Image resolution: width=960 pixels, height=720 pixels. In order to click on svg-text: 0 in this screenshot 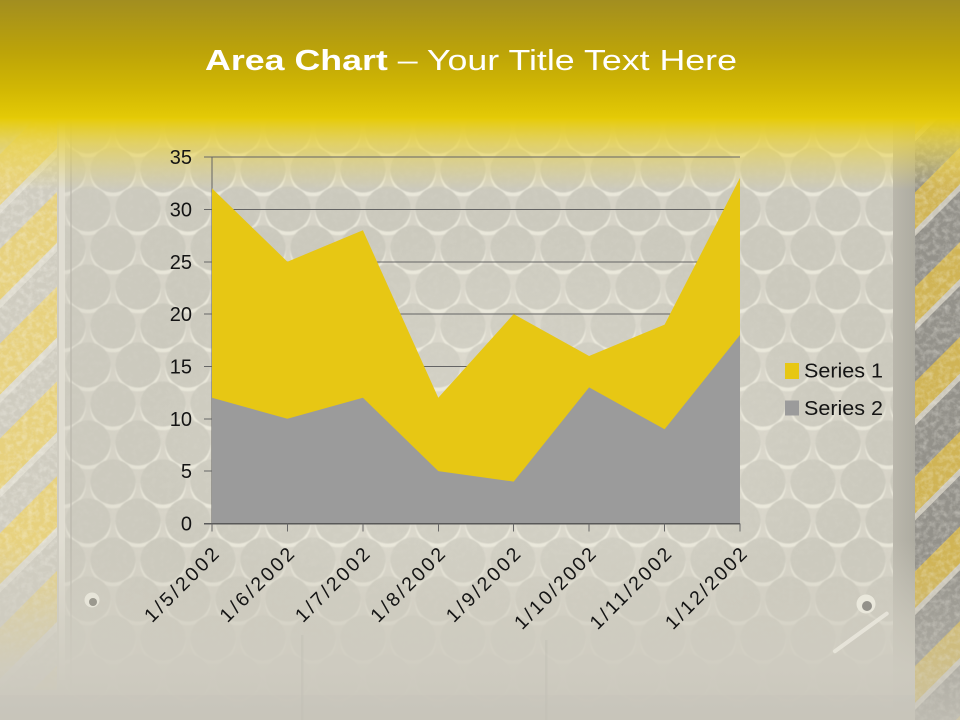, I will do `click(186, 525)`.